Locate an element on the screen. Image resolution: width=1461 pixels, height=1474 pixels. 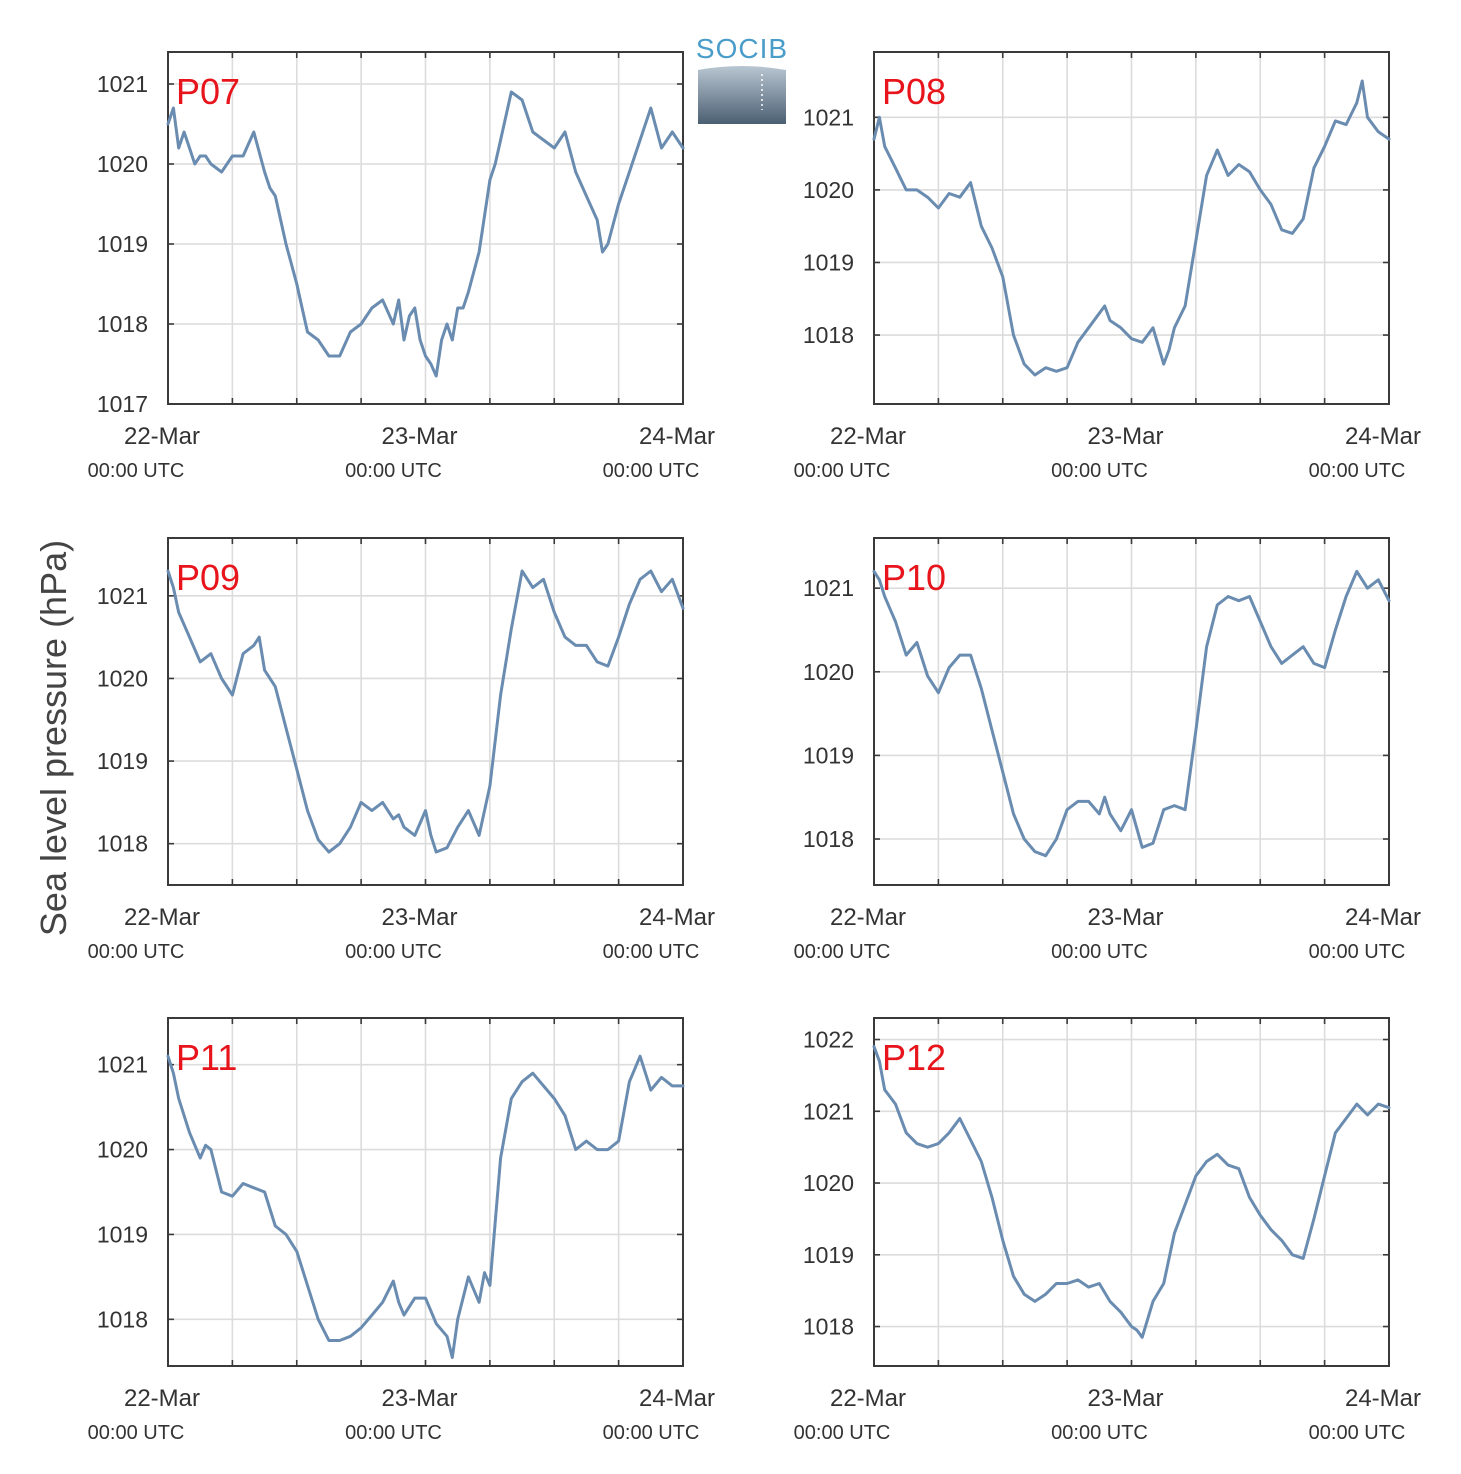
socib-logo: SOCIB is located at coordinates (742, 78).